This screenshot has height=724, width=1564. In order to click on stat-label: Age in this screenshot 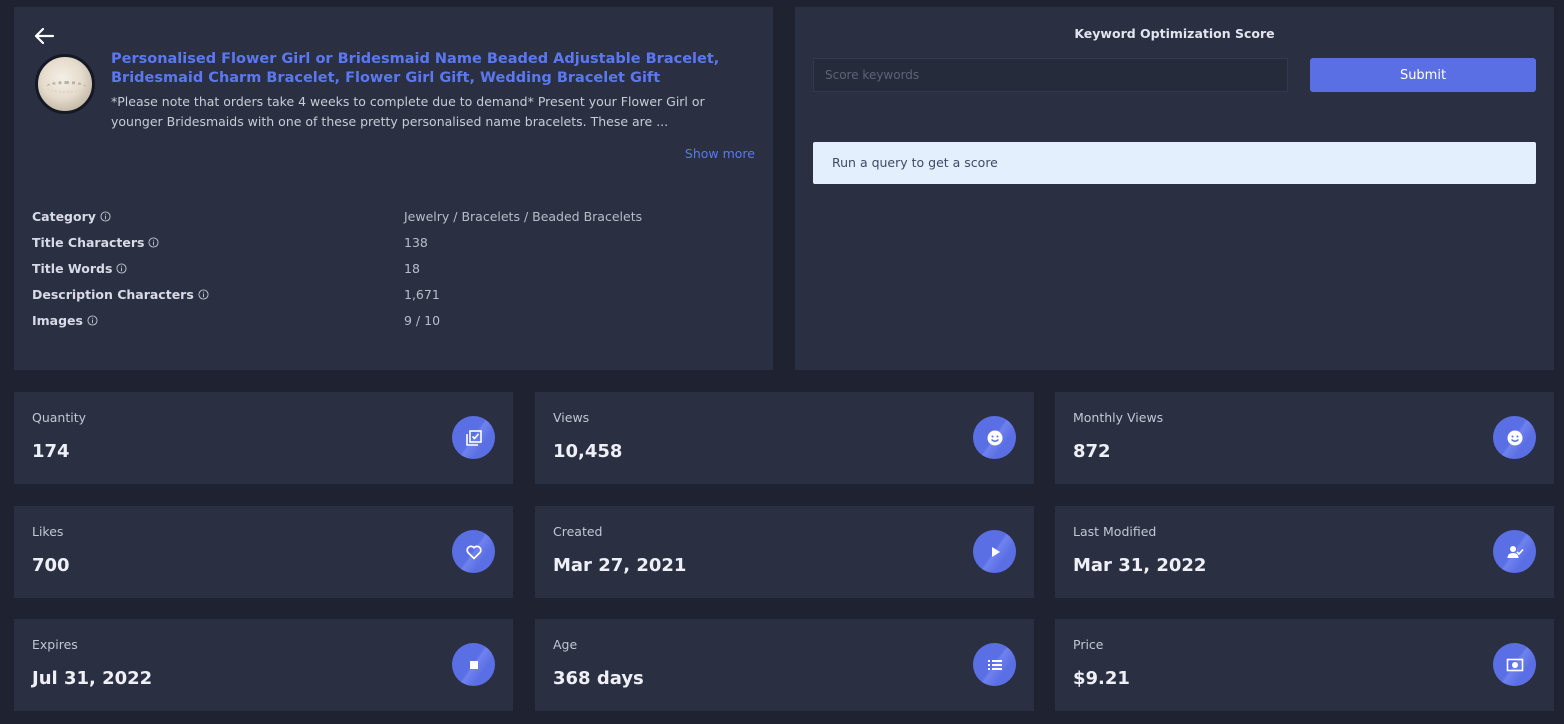, I will do `click(565, 644)`.